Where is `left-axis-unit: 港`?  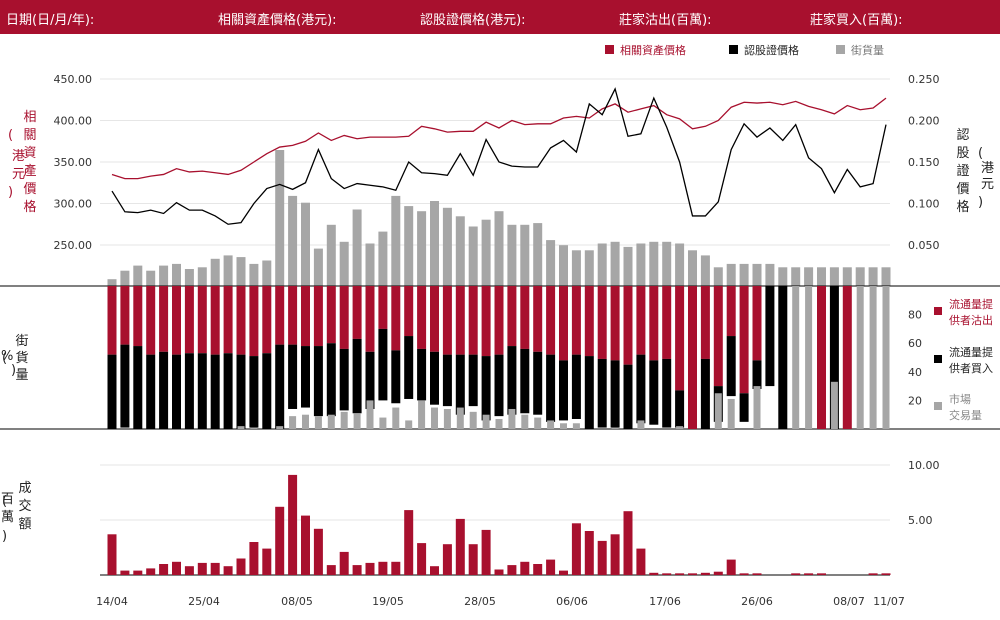
left-axis-unit: 港 is located at coordinates (18, 156).